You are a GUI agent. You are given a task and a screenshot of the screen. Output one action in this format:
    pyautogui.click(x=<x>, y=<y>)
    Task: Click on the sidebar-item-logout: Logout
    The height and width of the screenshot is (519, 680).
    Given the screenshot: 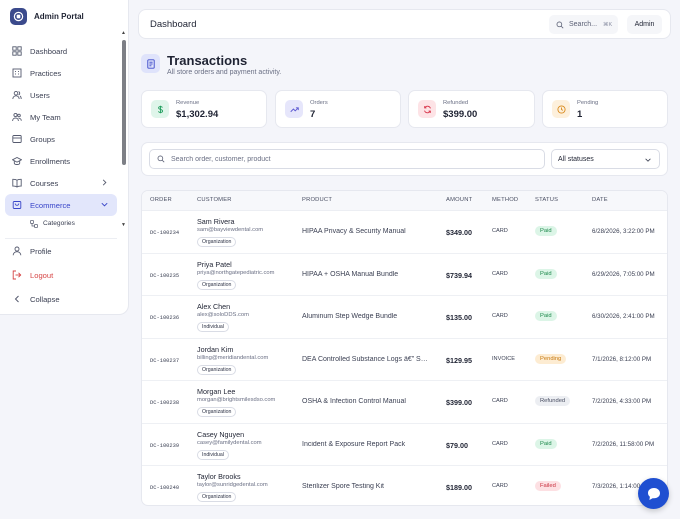 What is the action you would take?
    pyautogui.click(x=61, y=275)
    